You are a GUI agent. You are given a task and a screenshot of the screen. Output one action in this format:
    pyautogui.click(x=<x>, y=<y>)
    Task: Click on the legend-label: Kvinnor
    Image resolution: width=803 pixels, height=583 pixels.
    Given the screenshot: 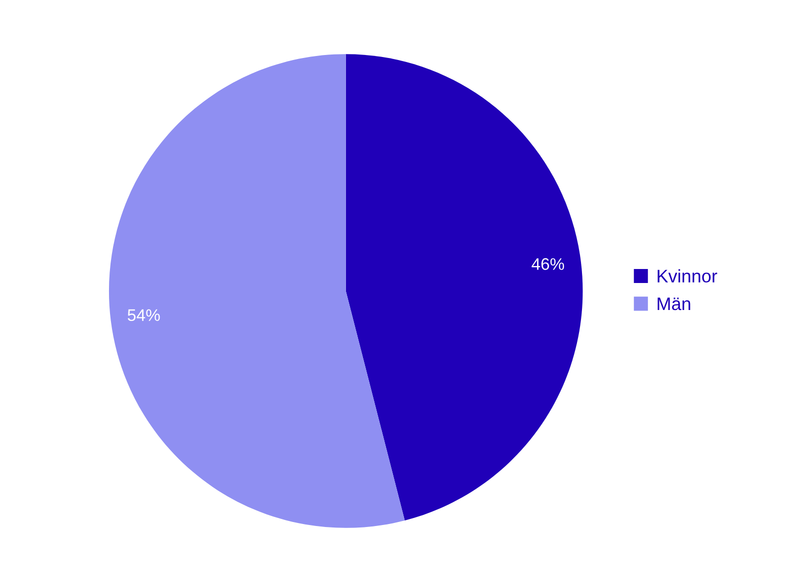 What is the action you would take?
    pyautogui.click(x=688, y=276)
    